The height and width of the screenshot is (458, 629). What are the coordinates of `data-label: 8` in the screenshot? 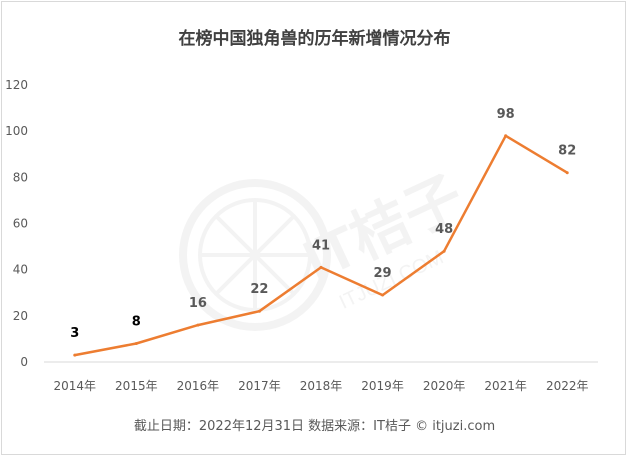 It's located at (136, 322).